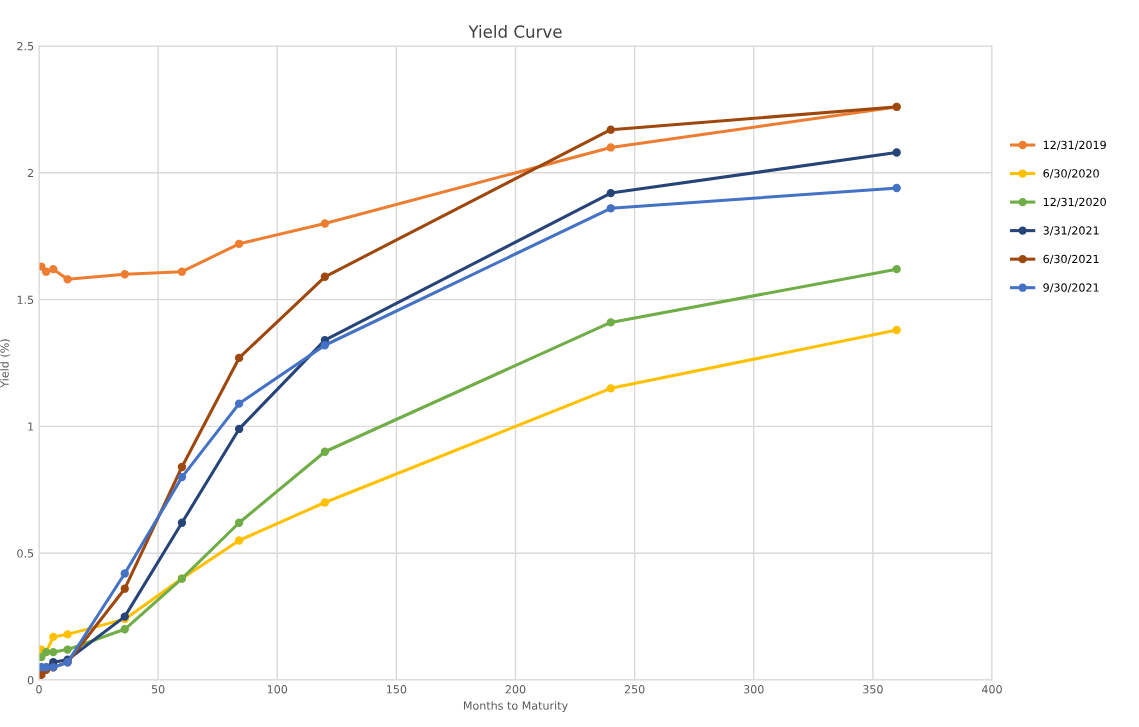  Describe the element at coordinates (1074, 202) in the screenshot. I see `legend-label: 12/31/2020` at that location.